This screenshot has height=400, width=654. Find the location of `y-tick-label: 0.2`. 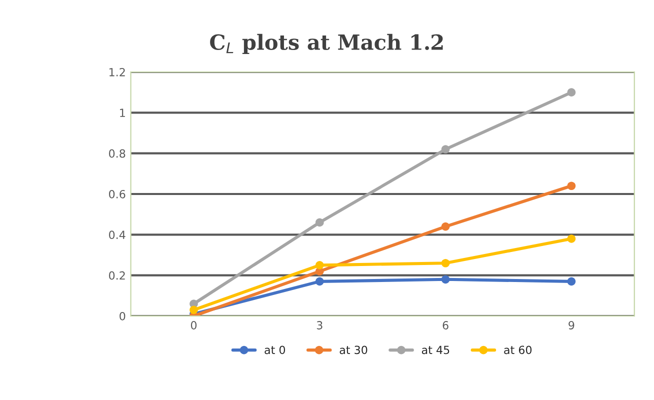

y-tick-label: 0.2 is located at coordinates (117, 275).